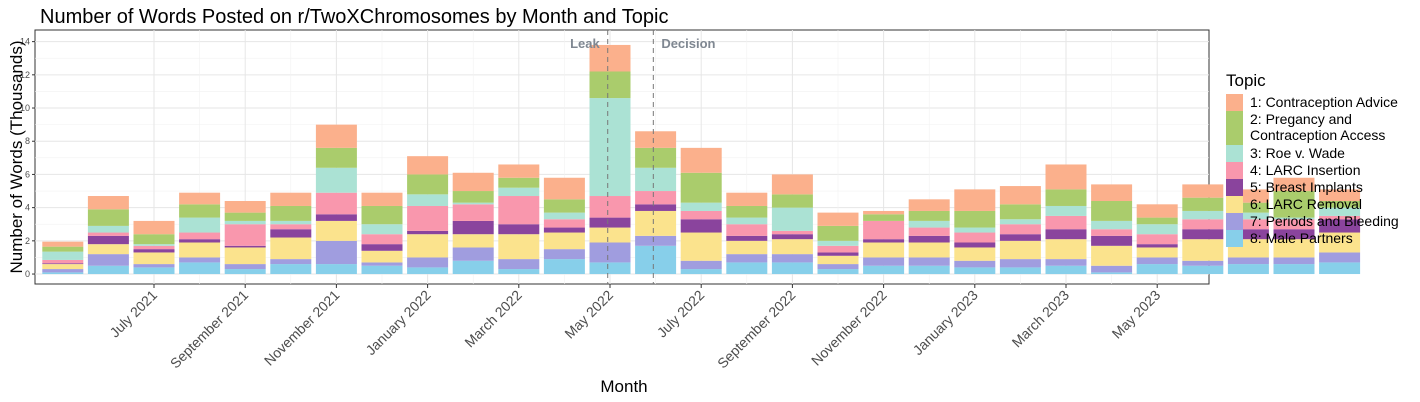 This screenshot has height=402, width=1420. I want to click on y-tick-label: 2, so click(27, 241).